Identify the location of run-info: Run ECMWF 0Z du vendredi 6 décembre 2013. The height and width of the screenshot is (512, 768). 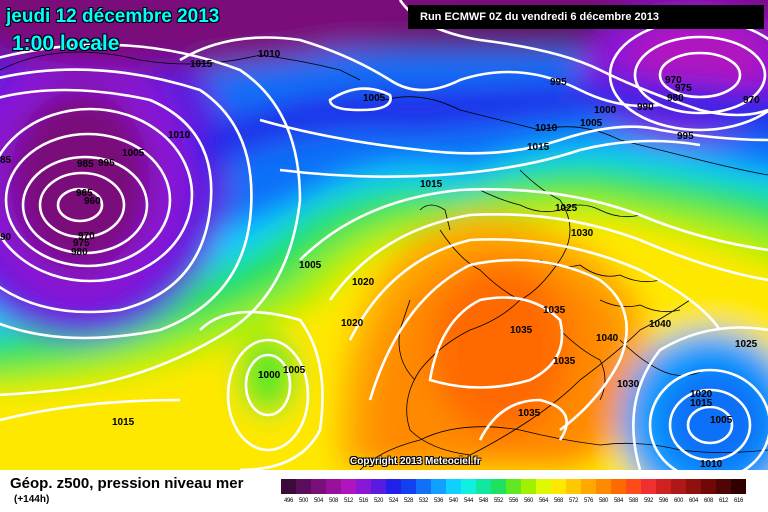
(586, 17).